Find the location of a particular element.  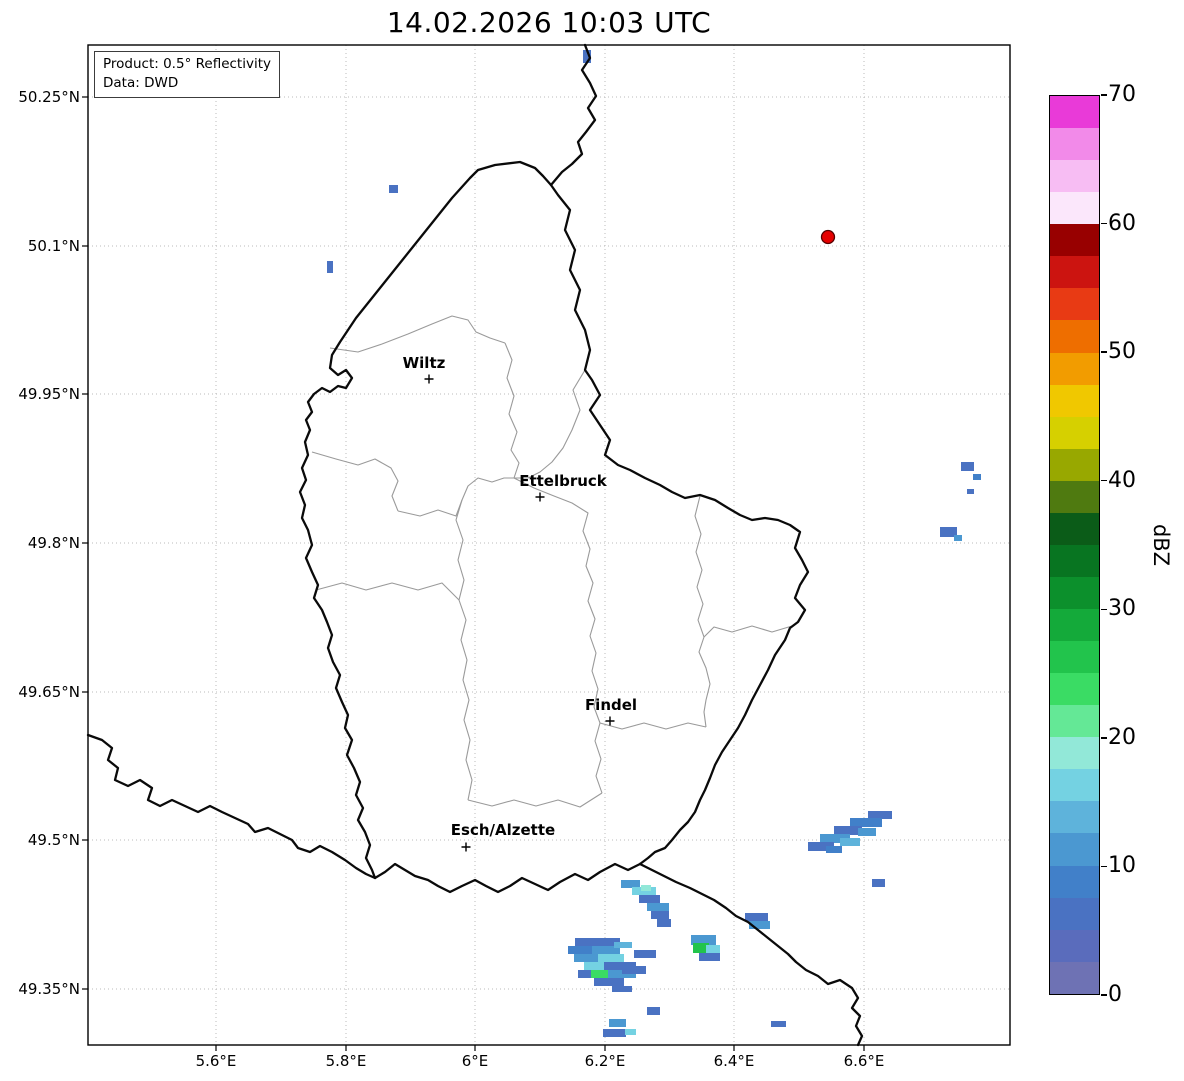

lat-tick-label: 49.5°N is located at coordinates (53, 840).